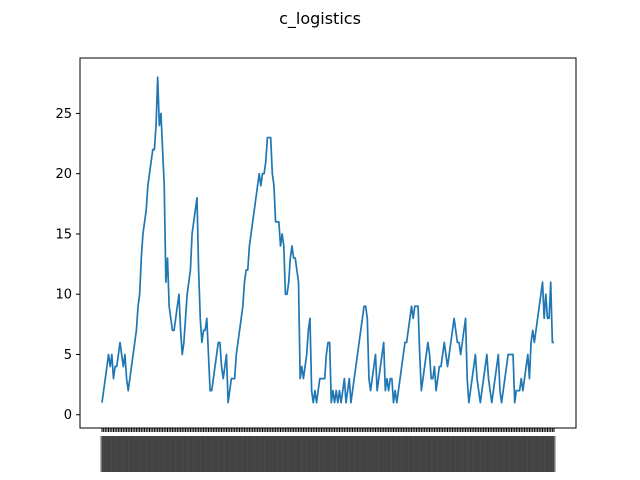 The height and width of the screenshot is (480, 640). Describe the element at coordinates (63, 174) in the screenshot. I see `y-tick-label: 20` at that location.